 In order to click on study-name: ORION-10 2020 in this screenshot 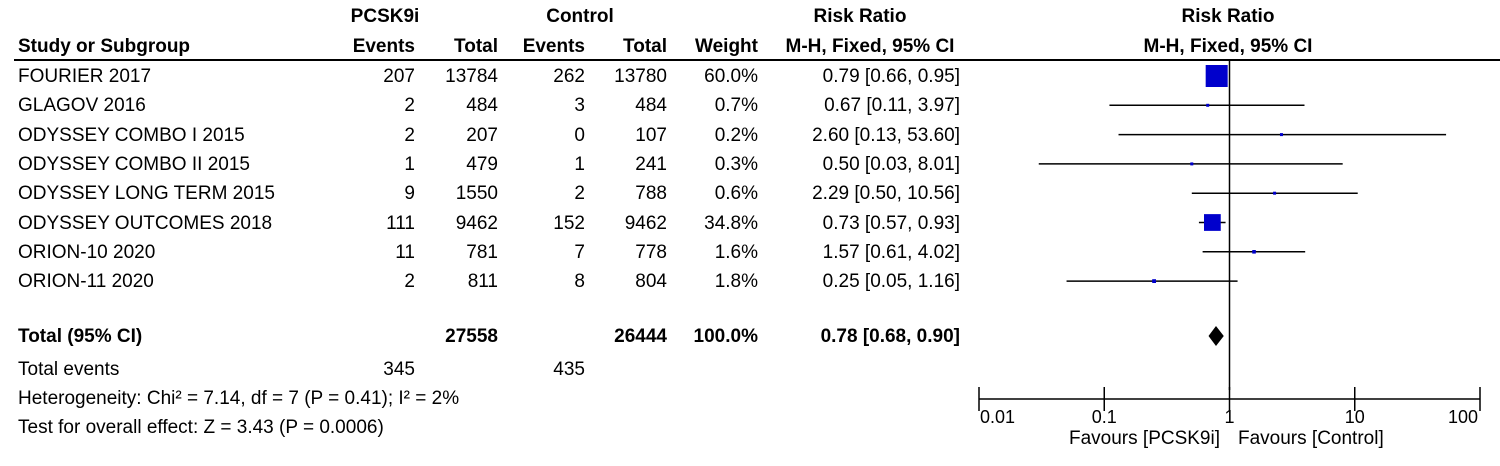, I will do `click(87, 252)`.